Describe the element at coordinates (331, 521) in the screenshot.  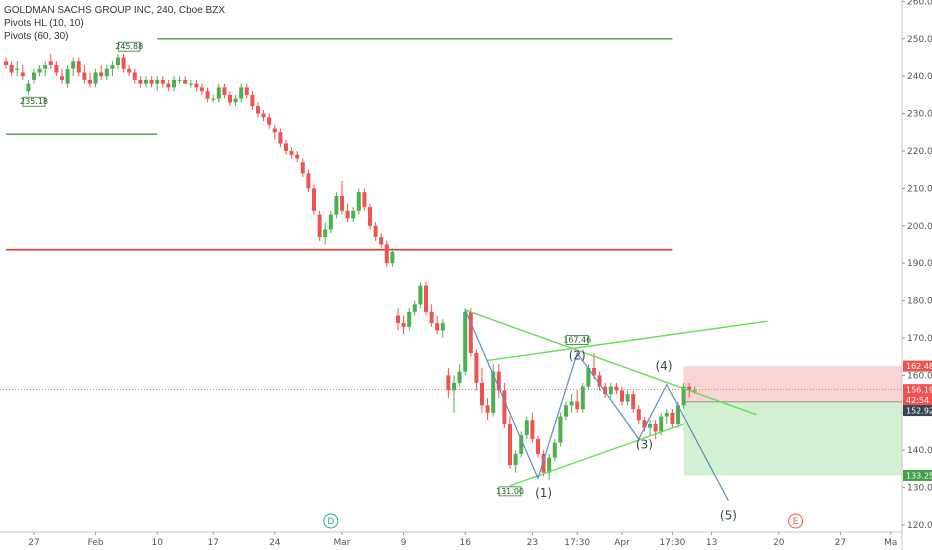
I see `event-marker: D` at that location.